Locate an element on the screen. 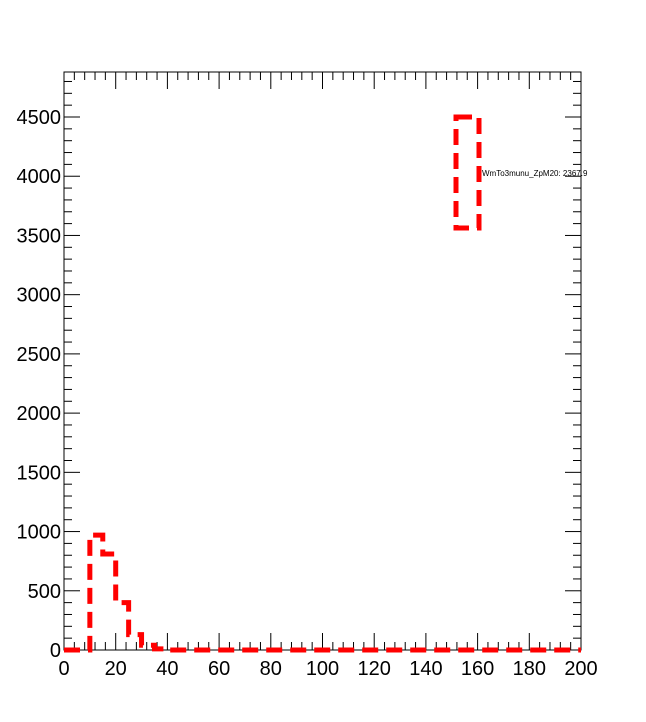 The image size is (646, 722). legend: WmTo3munu_ZpM20: 2367.9 is located at coordinates (520, 172).